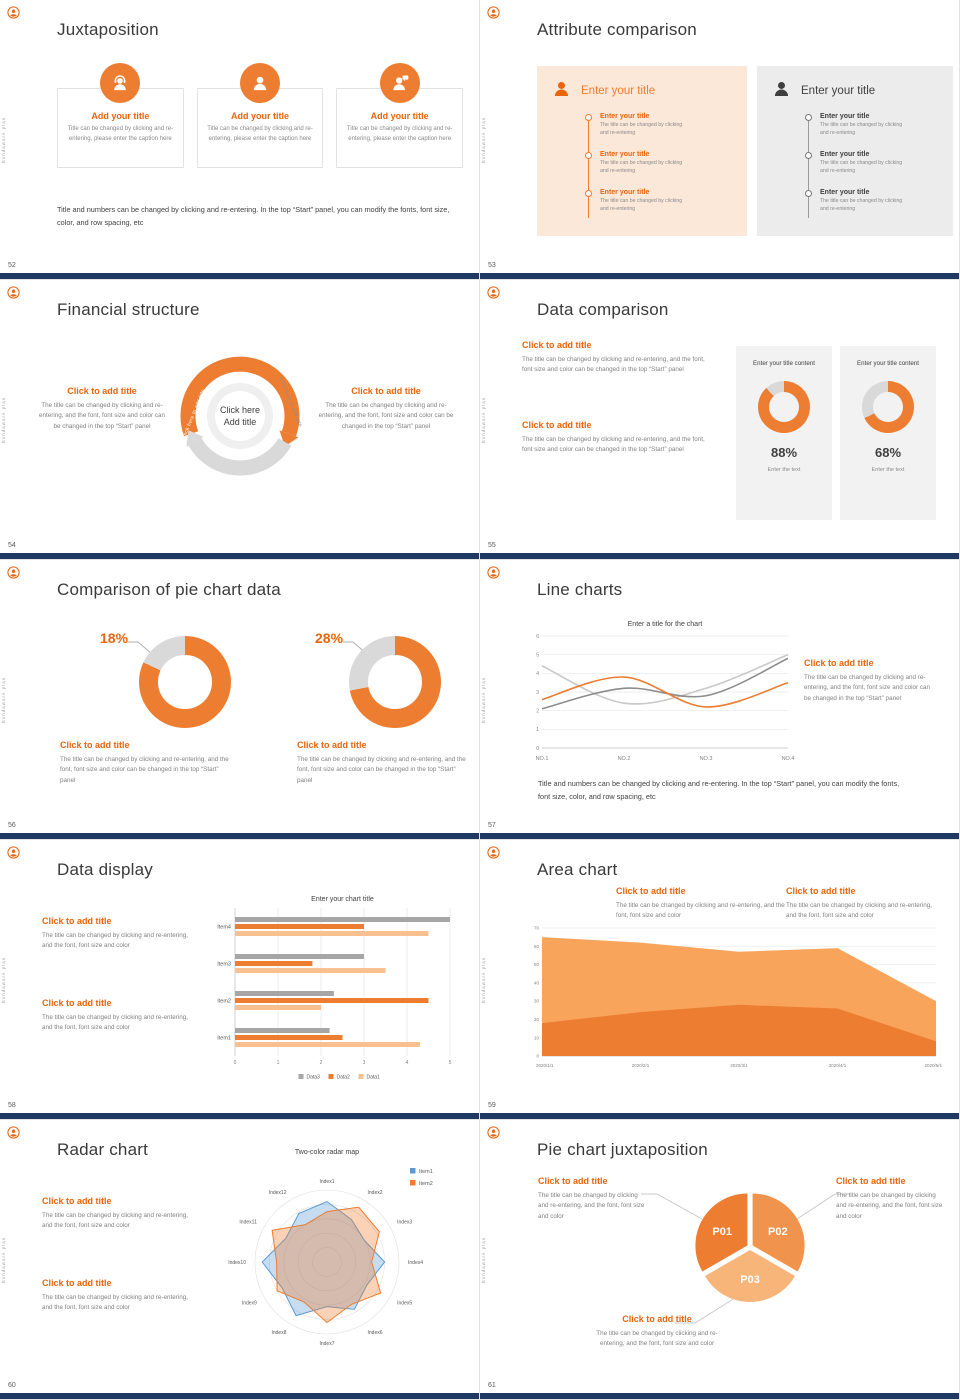  Describe the element at coordinates (542, 759) in the screenshot. I see `svg-text: NO.1` at that location.